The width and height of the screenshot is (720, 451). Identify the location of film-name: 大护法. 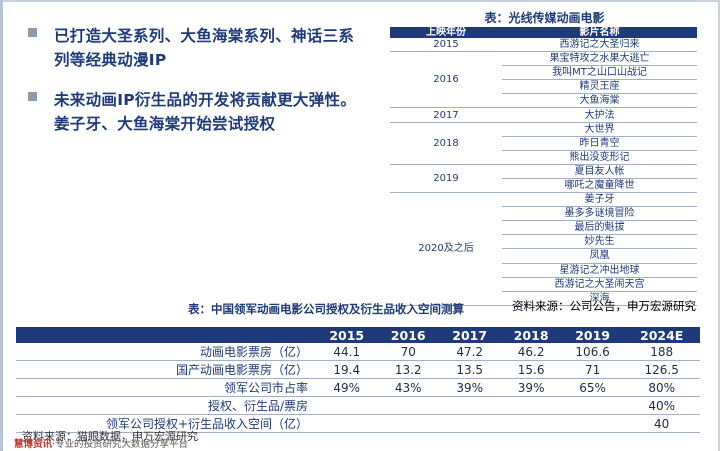
(599, 115).